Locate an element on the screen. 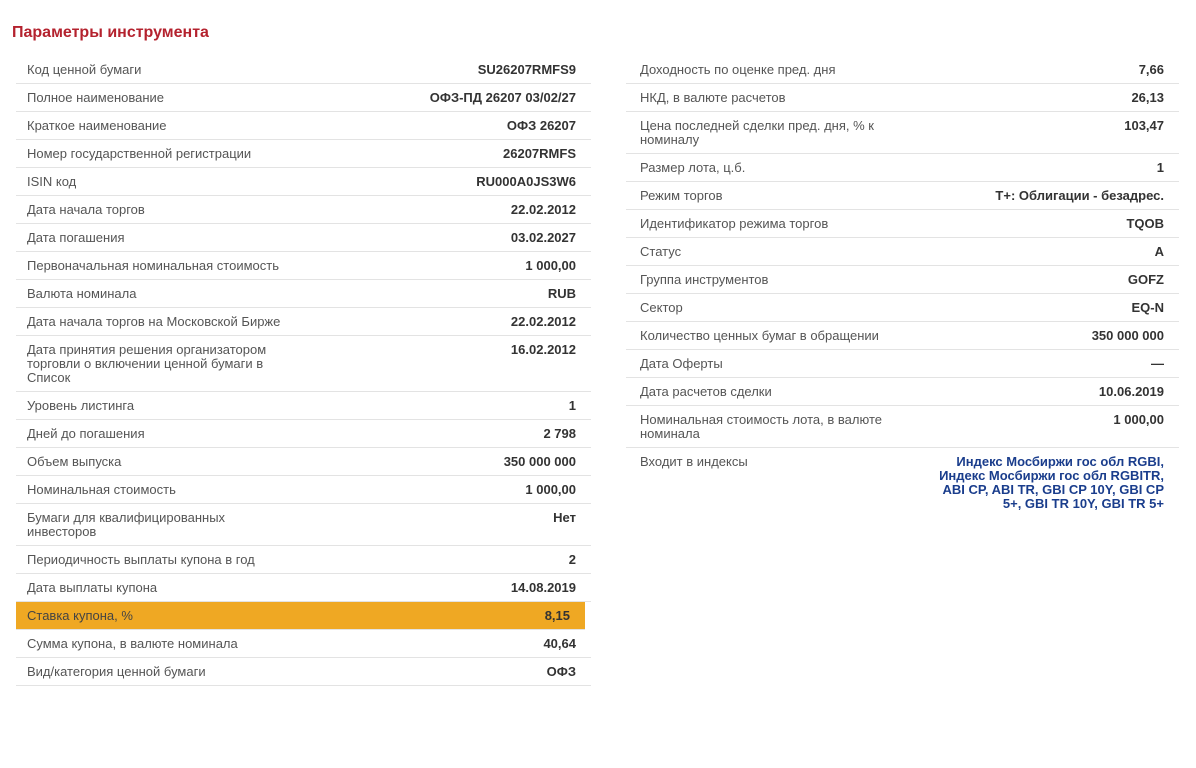 Image resolution: width=1196 pixels, height=768 pixels. param-row-trading-start: Дата начала торгов 22.02.2012 is located at coordinates (303, 210).